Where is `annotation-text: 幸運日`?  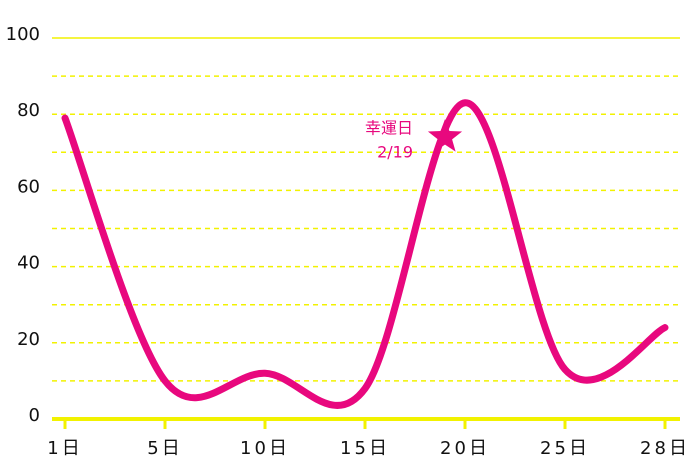
annotation-text: 幸運日 is located at coordinates (389, 128).